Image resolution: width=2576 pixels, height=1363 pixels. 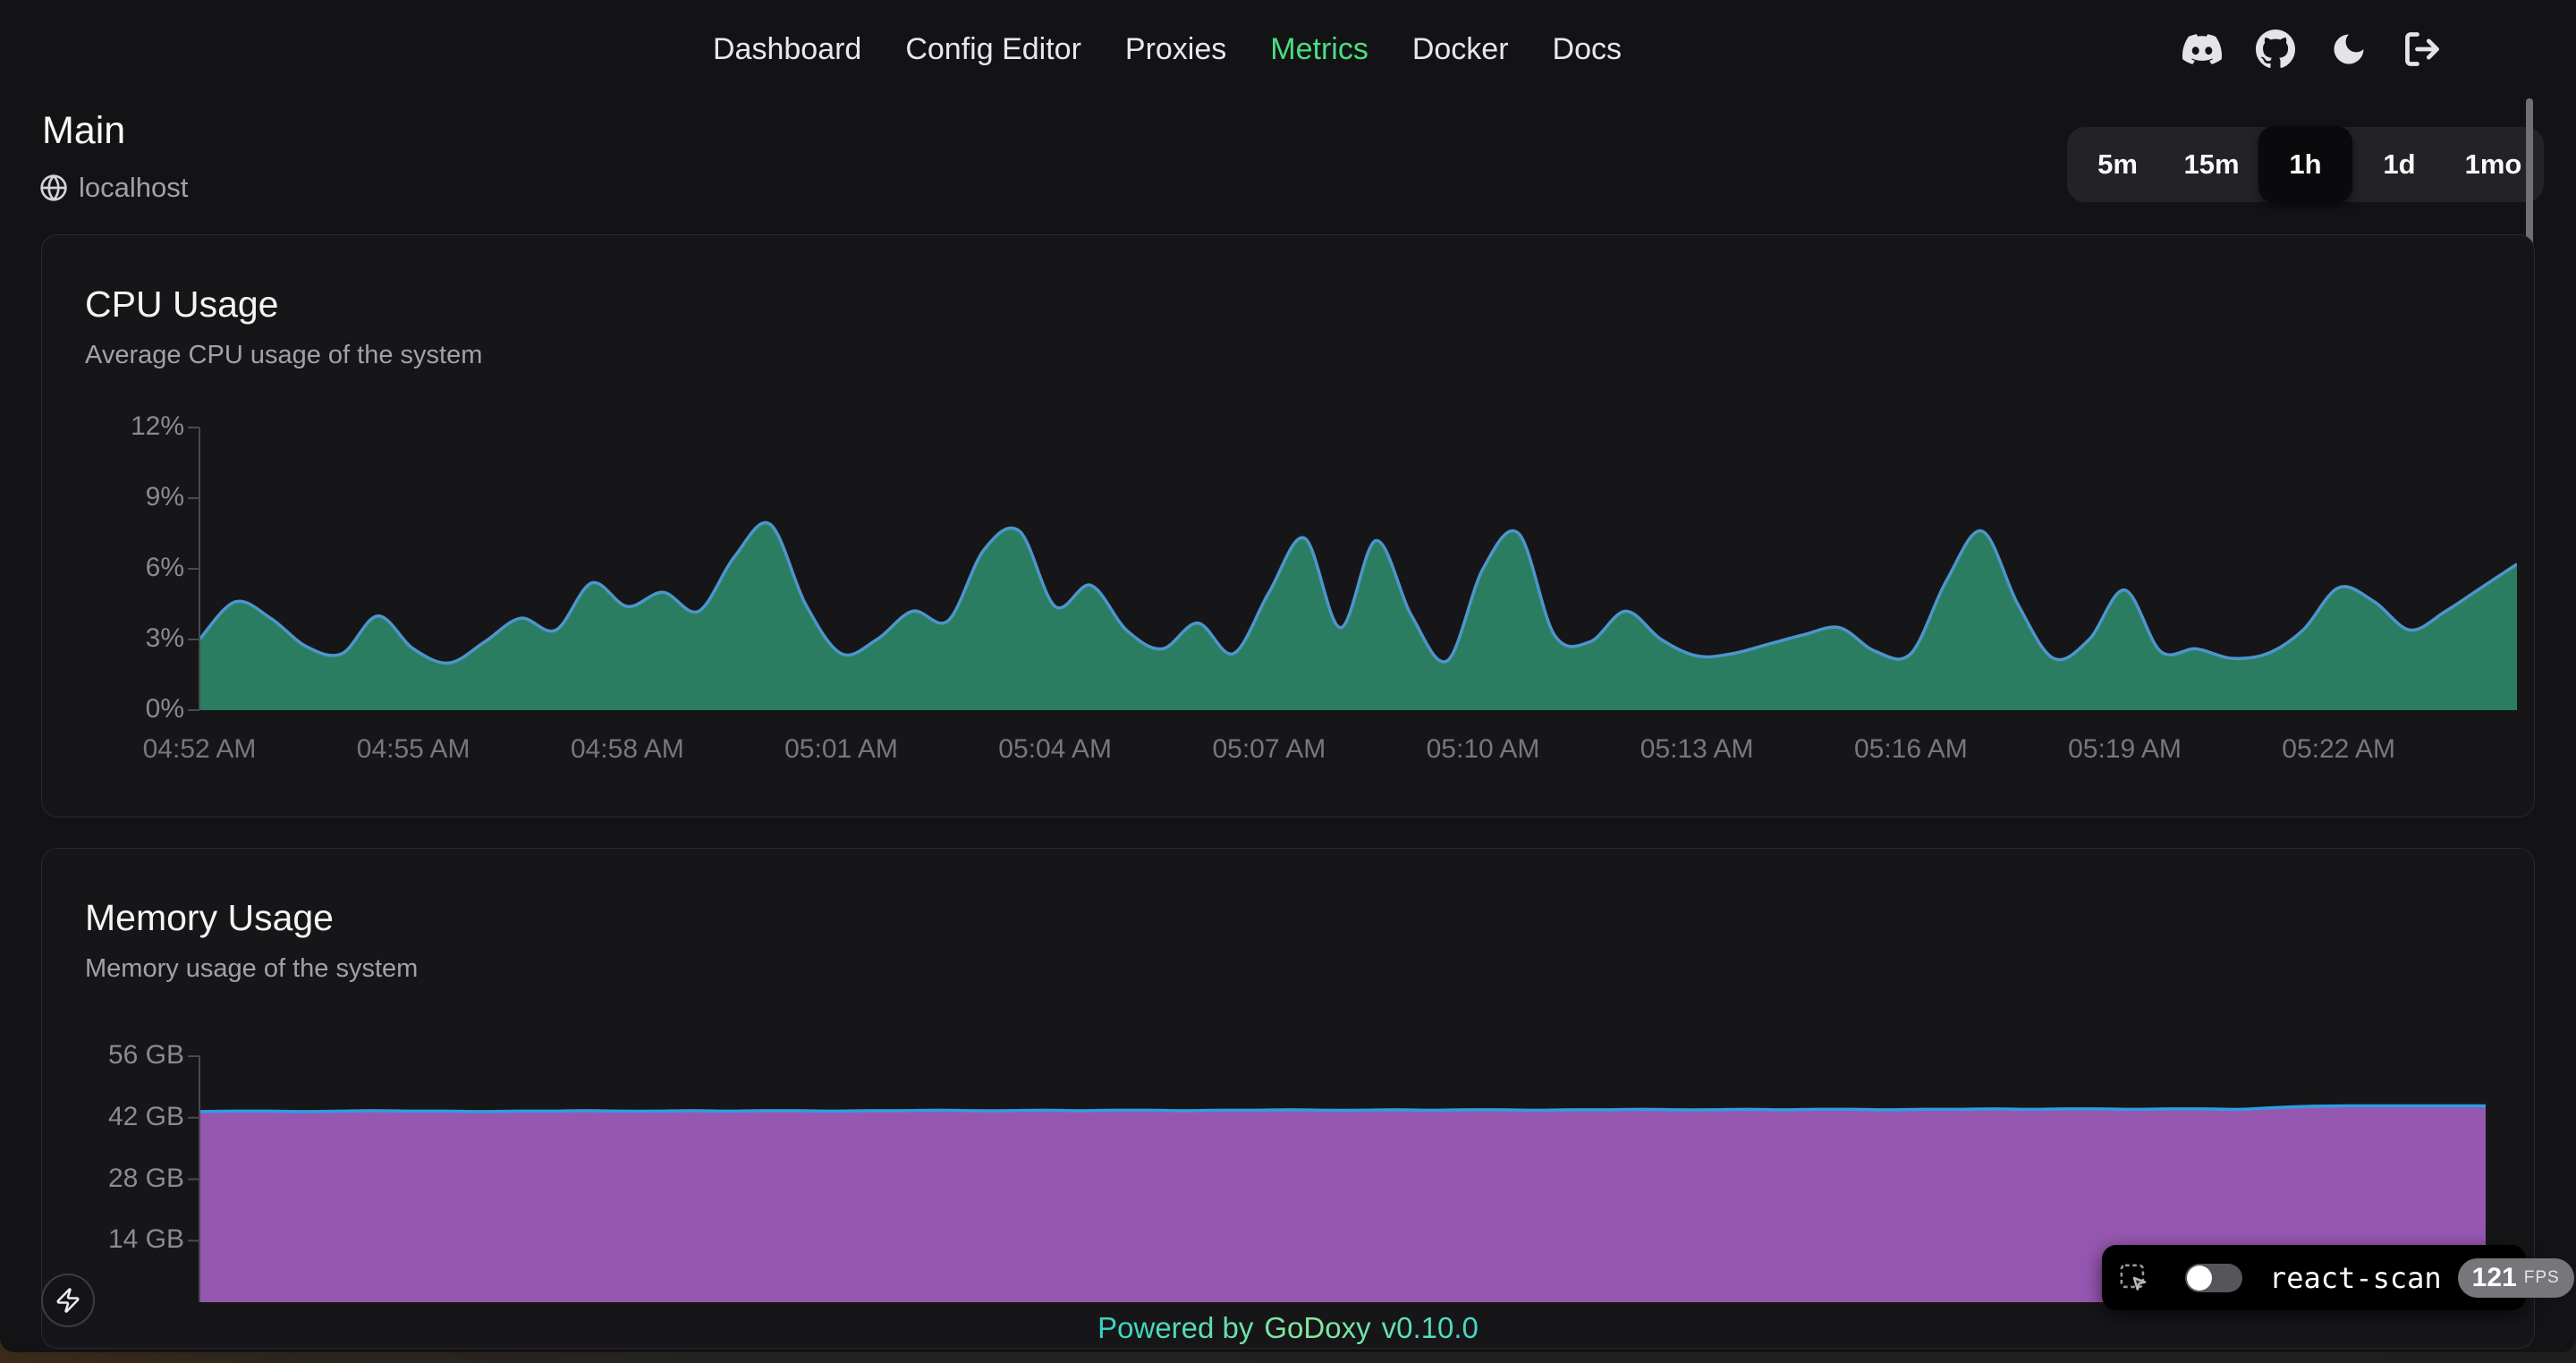 I want to click on cpu-x-tick-label: 05:10 AM, so click(x=1483, y=749).